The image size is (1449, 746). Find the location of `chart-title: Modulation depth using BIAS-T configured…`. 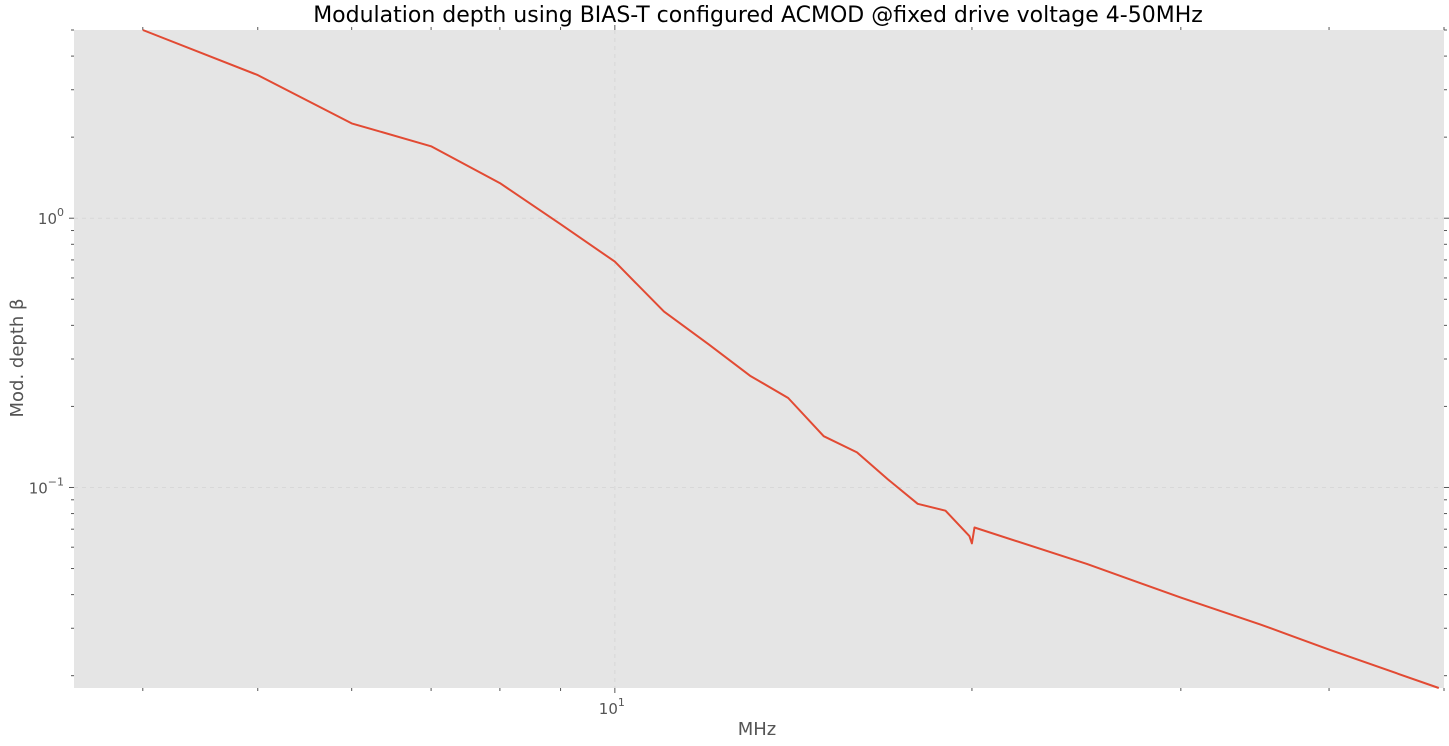

chart-title: Modulation depth using BIAS-T configured… is located at coordinates (758, 15).